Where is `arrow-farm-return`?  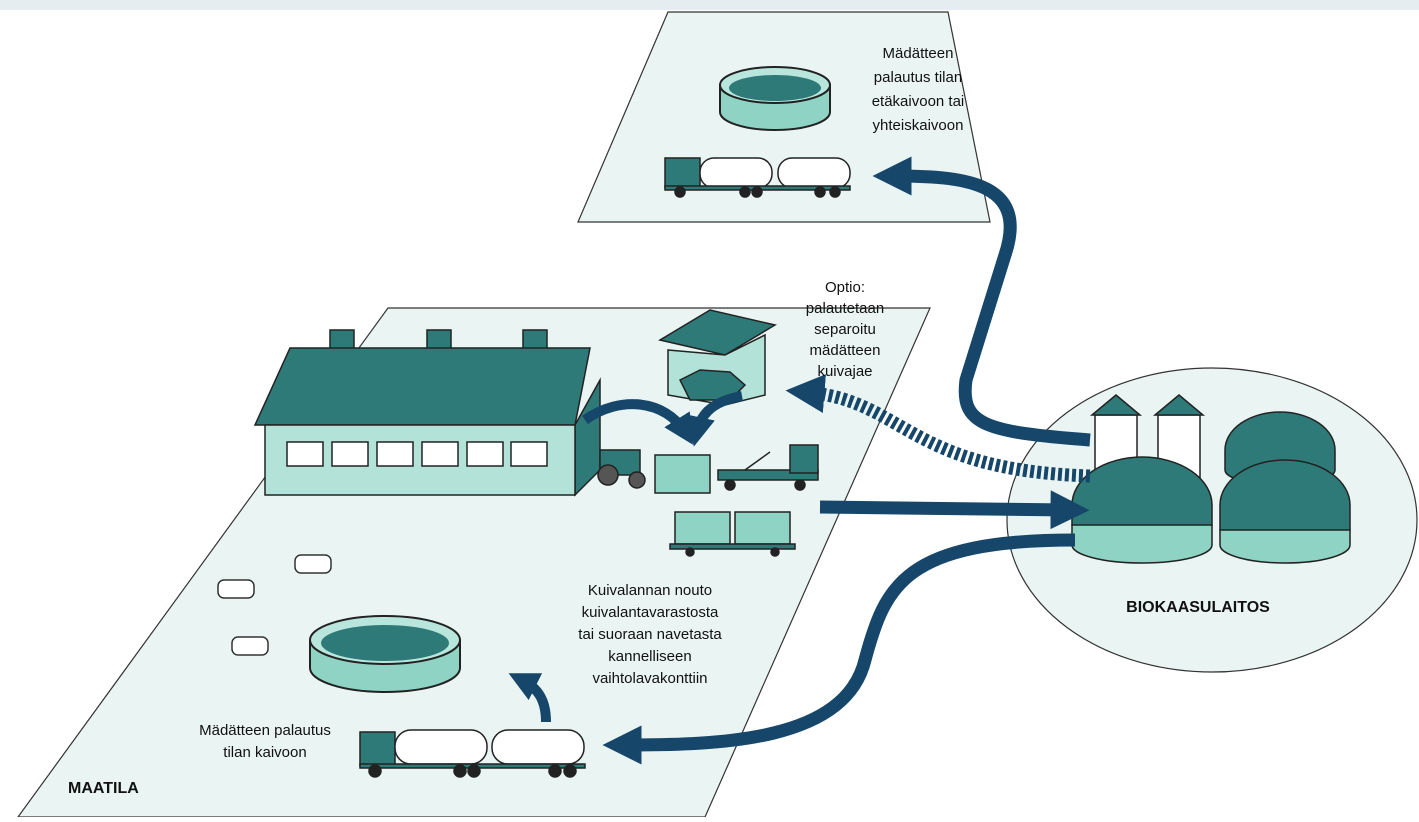
arrow-farm-return is located at coordinates (839, 649).